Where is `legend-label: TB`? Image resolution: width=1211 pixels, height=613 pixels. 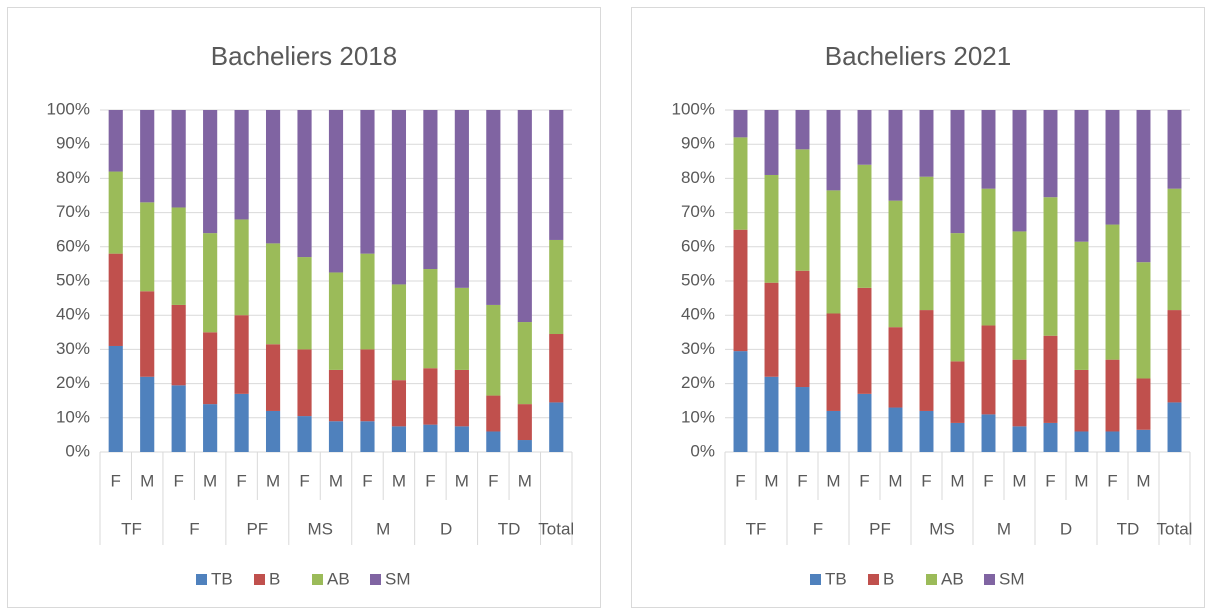 legend-label: TB is located at coordinates (222, 578).